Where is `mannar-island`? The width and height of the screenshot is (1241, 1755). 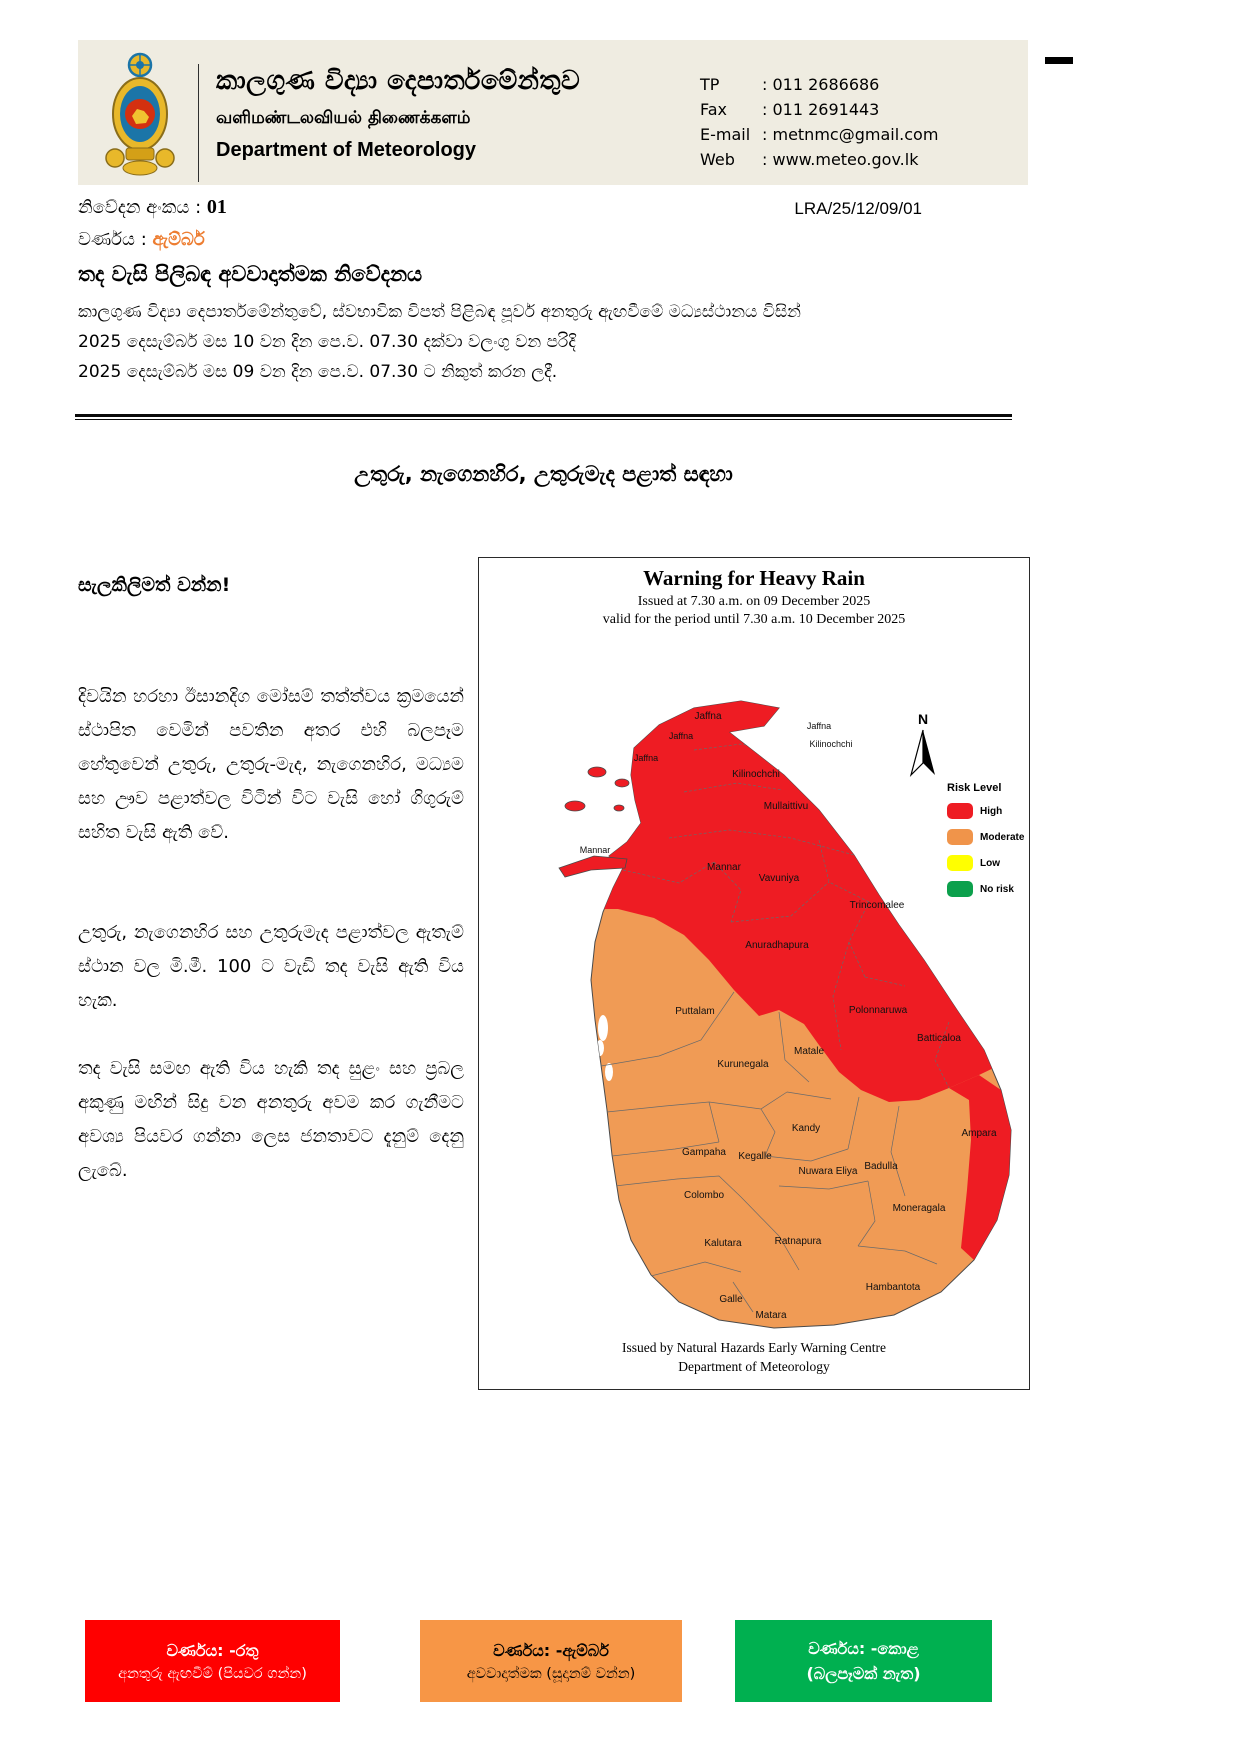 mannar-island is located at coordinates (593, 866).